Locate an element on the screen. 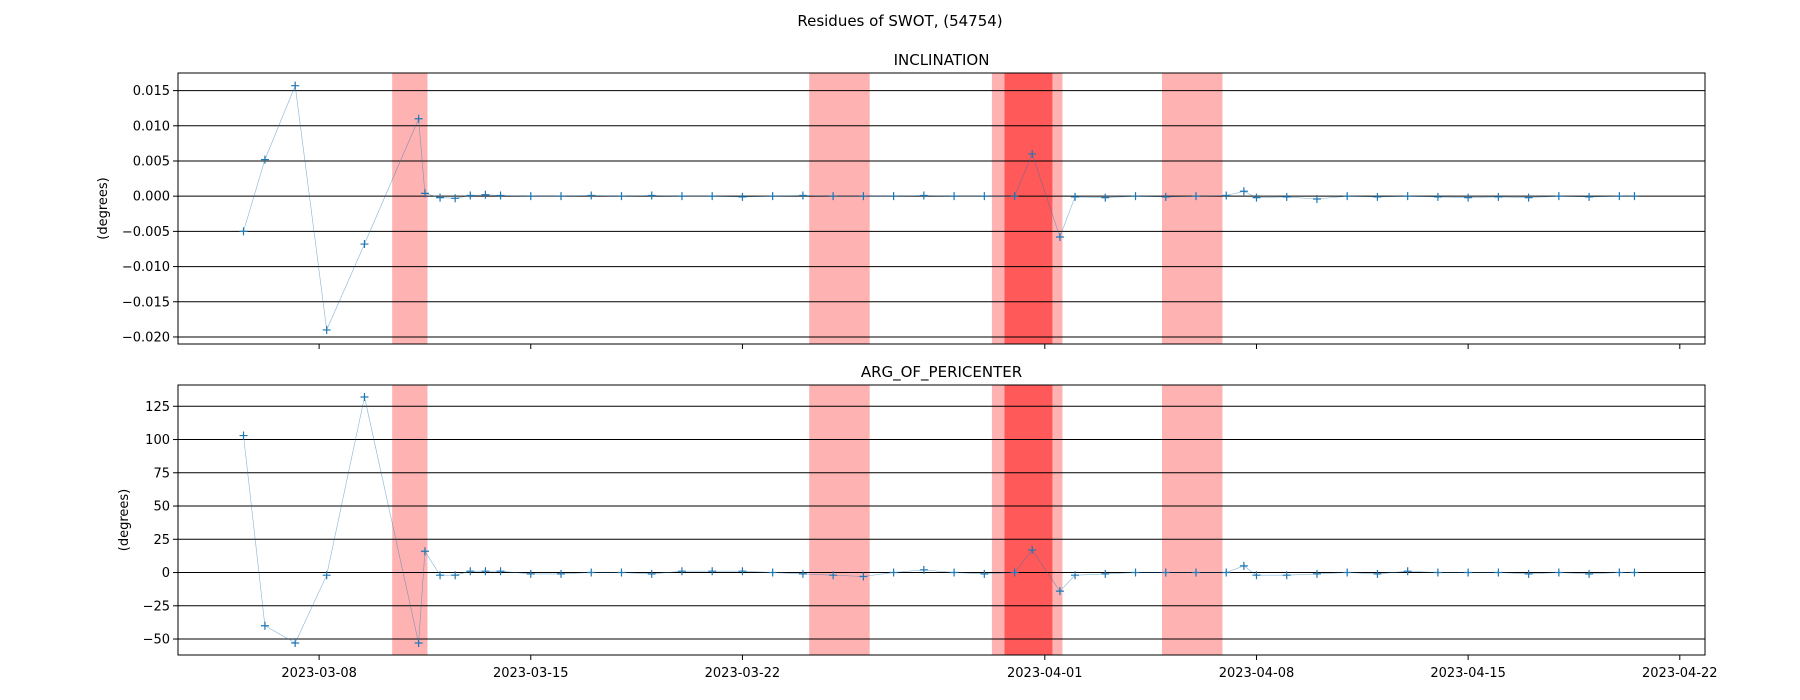 The height and width of the screenshot is (700, 1800). x-tick-label: 2023-04-08 is located at coordinates (1257, 673).